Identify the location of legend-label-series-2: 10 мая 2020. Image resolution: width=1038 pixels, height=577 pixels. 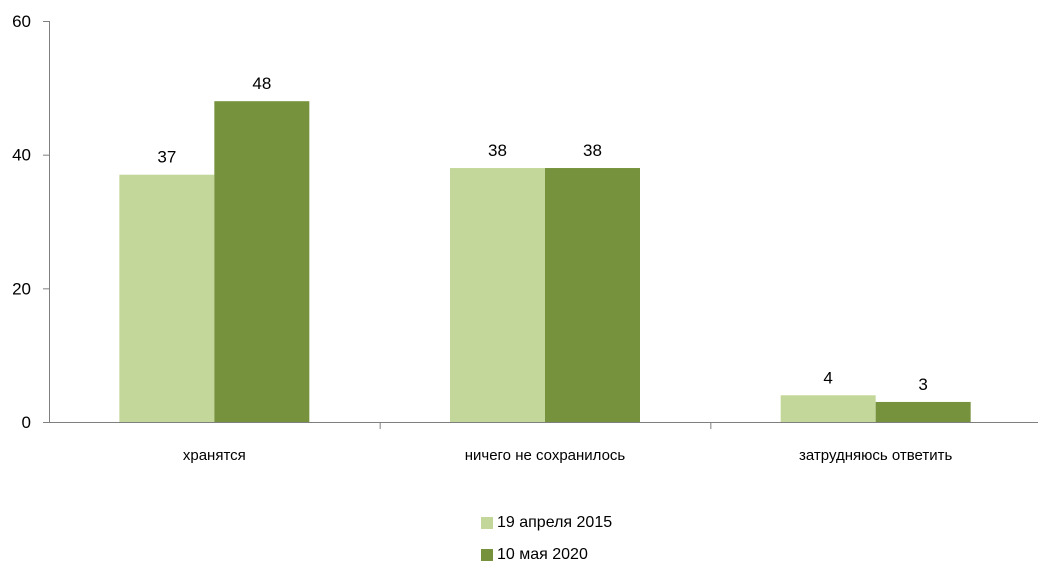
(542, 554).